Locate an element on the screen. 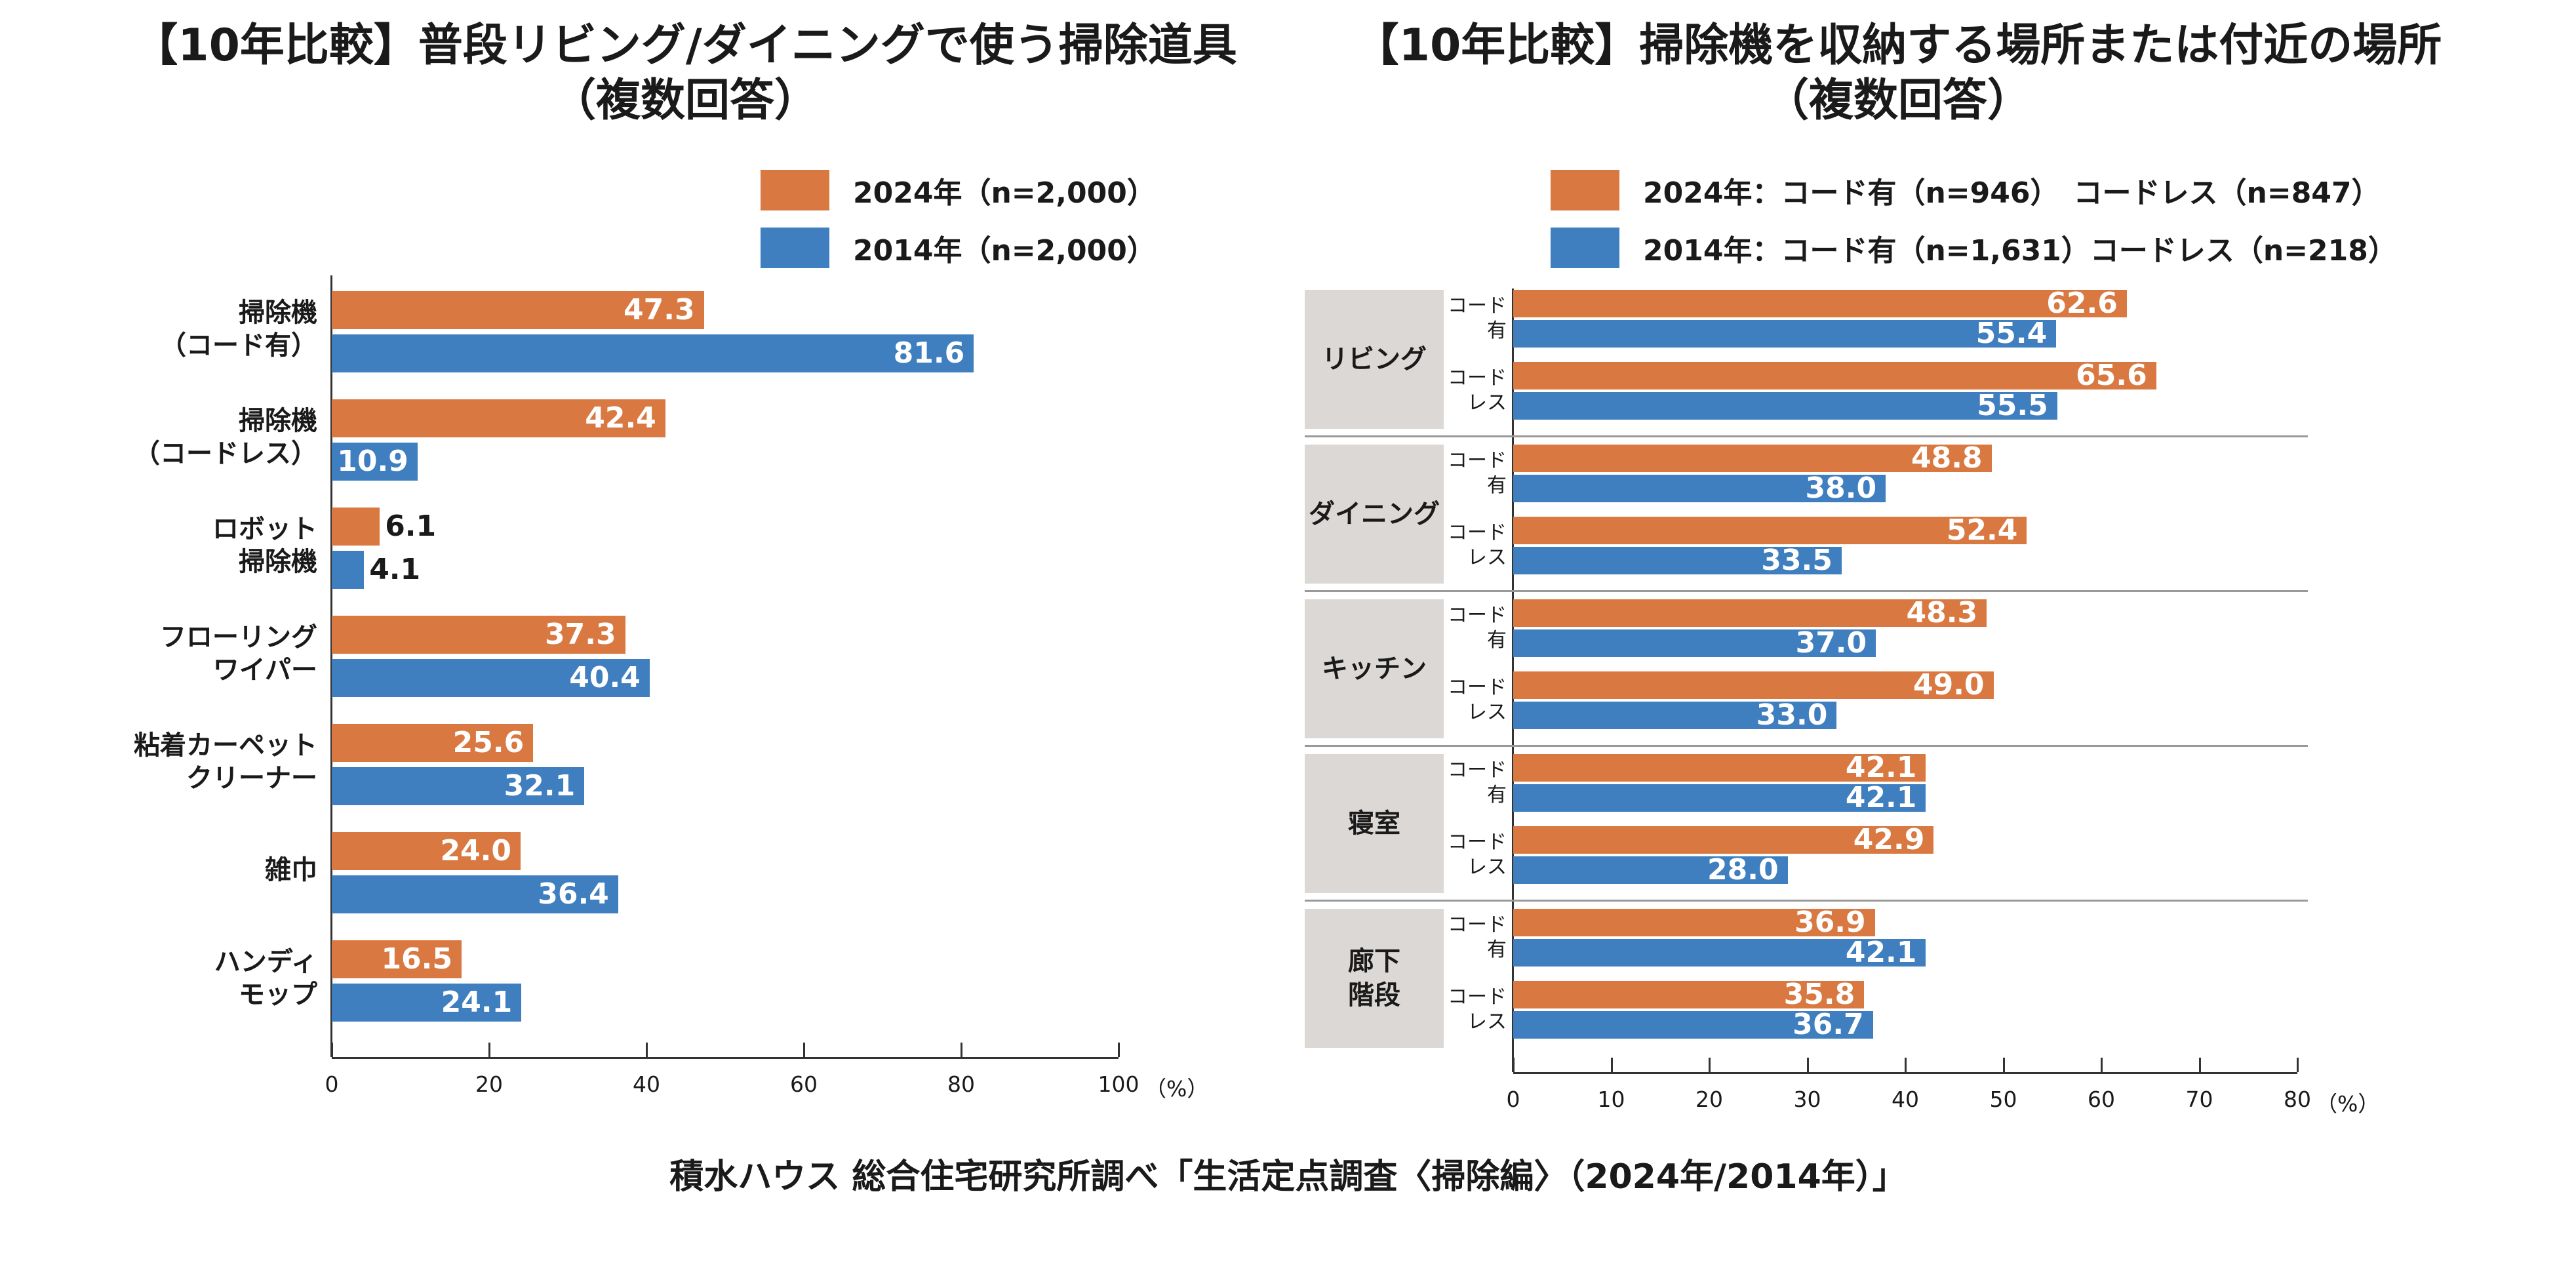  x-tick-label: 70 is located at coordinates (2199, 1099).